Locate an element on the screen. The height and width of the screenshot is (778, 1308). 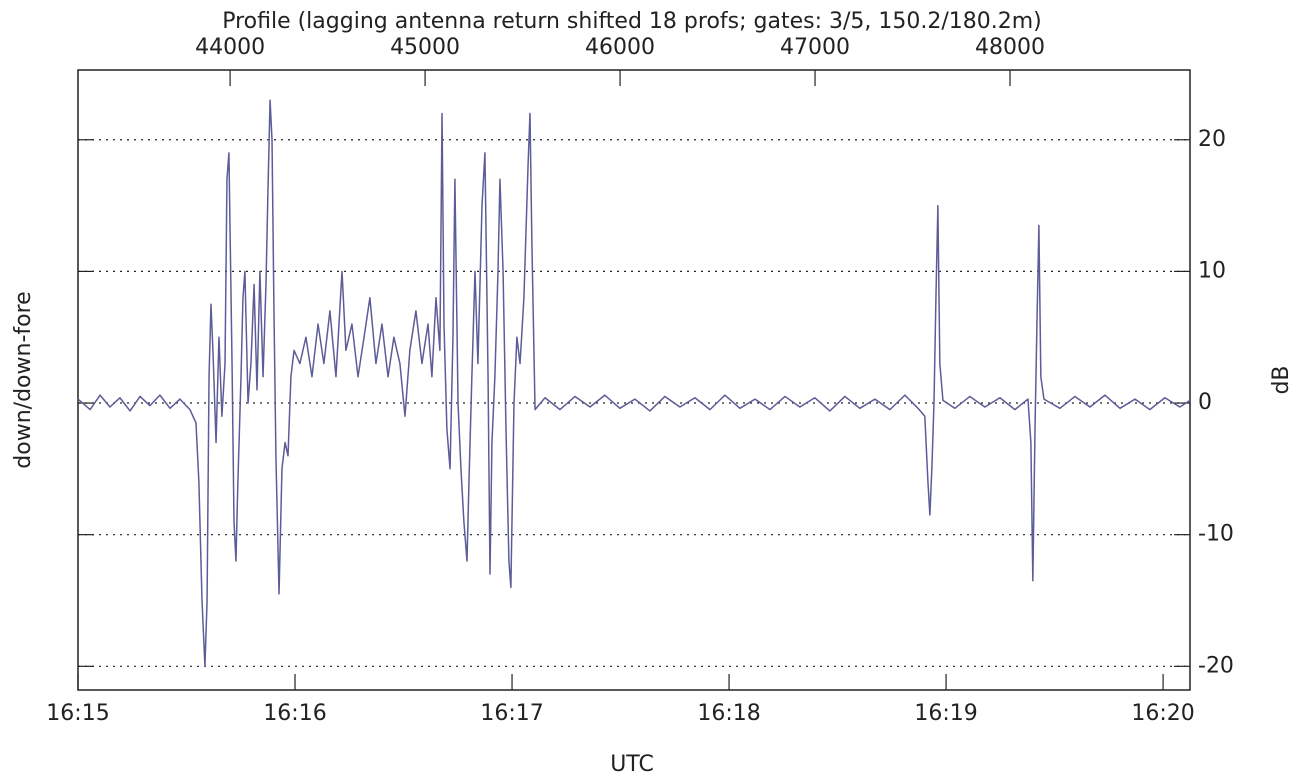
x-axis-label: UTC is located at coordinates (632, 764).